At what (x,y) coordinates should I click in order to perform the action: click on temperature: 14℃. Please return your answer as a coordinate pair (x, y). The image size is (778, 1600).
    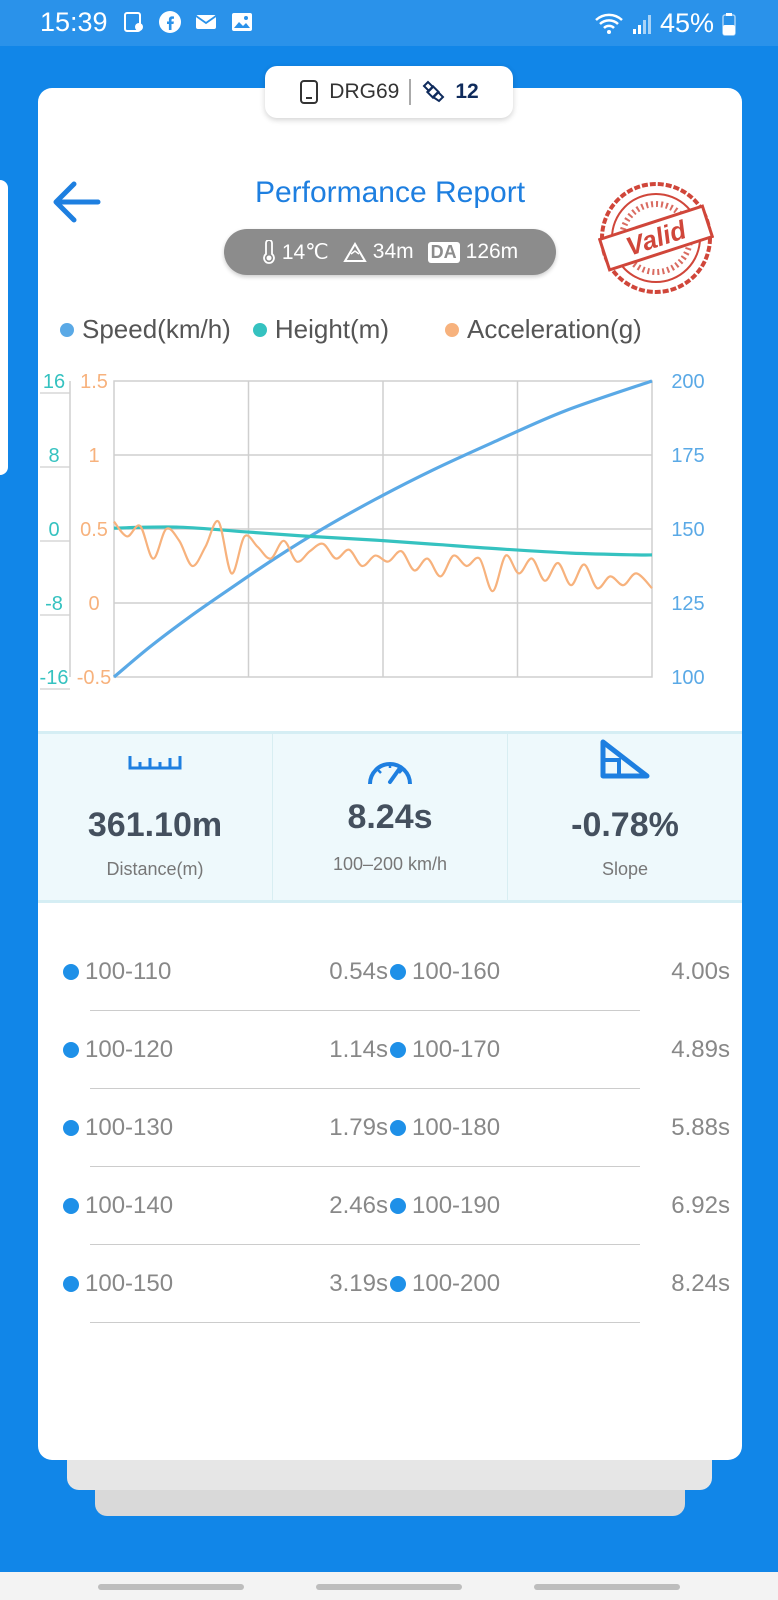
    Looking at the image, I should click on (295, 252).